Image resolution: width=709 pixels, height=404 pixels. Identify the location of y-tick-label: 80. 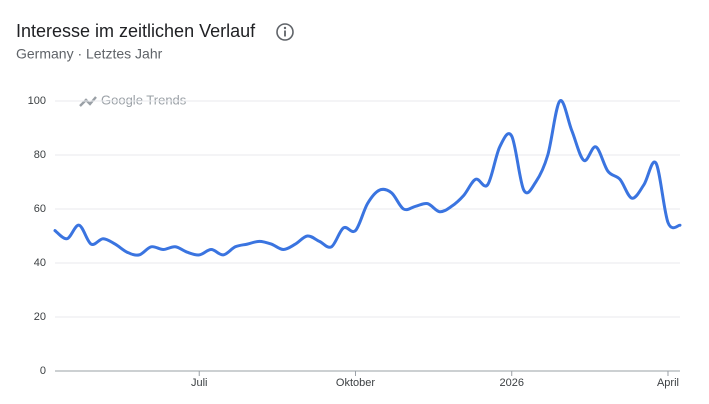
(40, 155).